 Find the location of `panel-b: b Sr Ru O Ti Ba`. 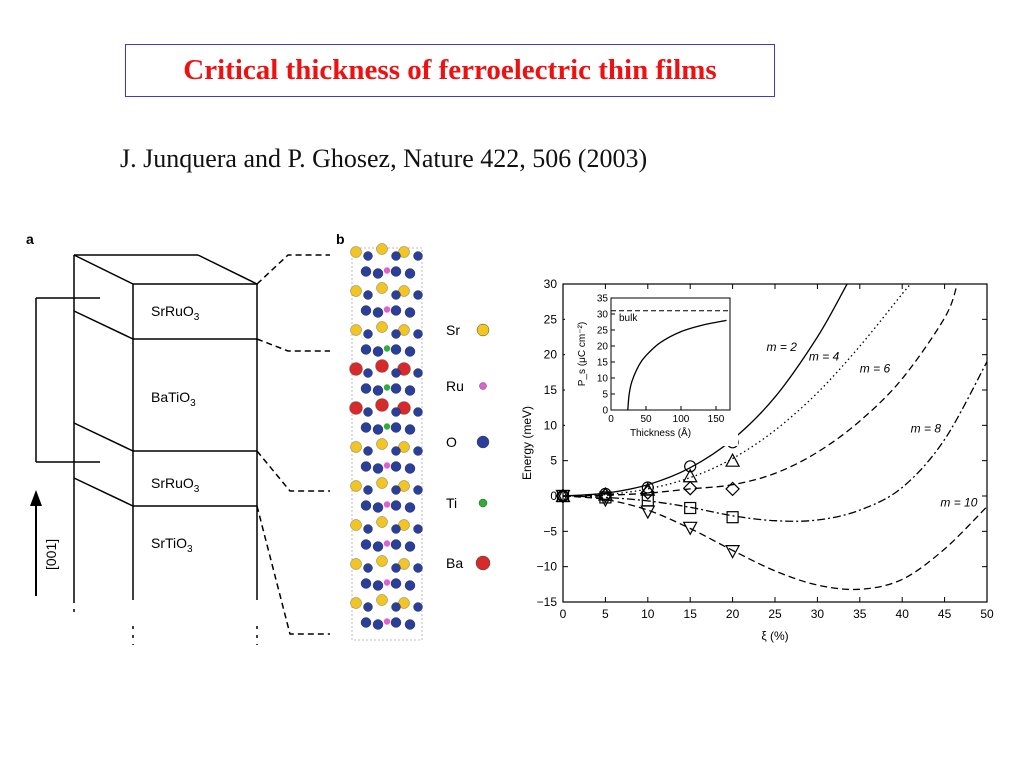

panel-b: b Sr Ru O Ti Ba is located at coordinates (413, 436).